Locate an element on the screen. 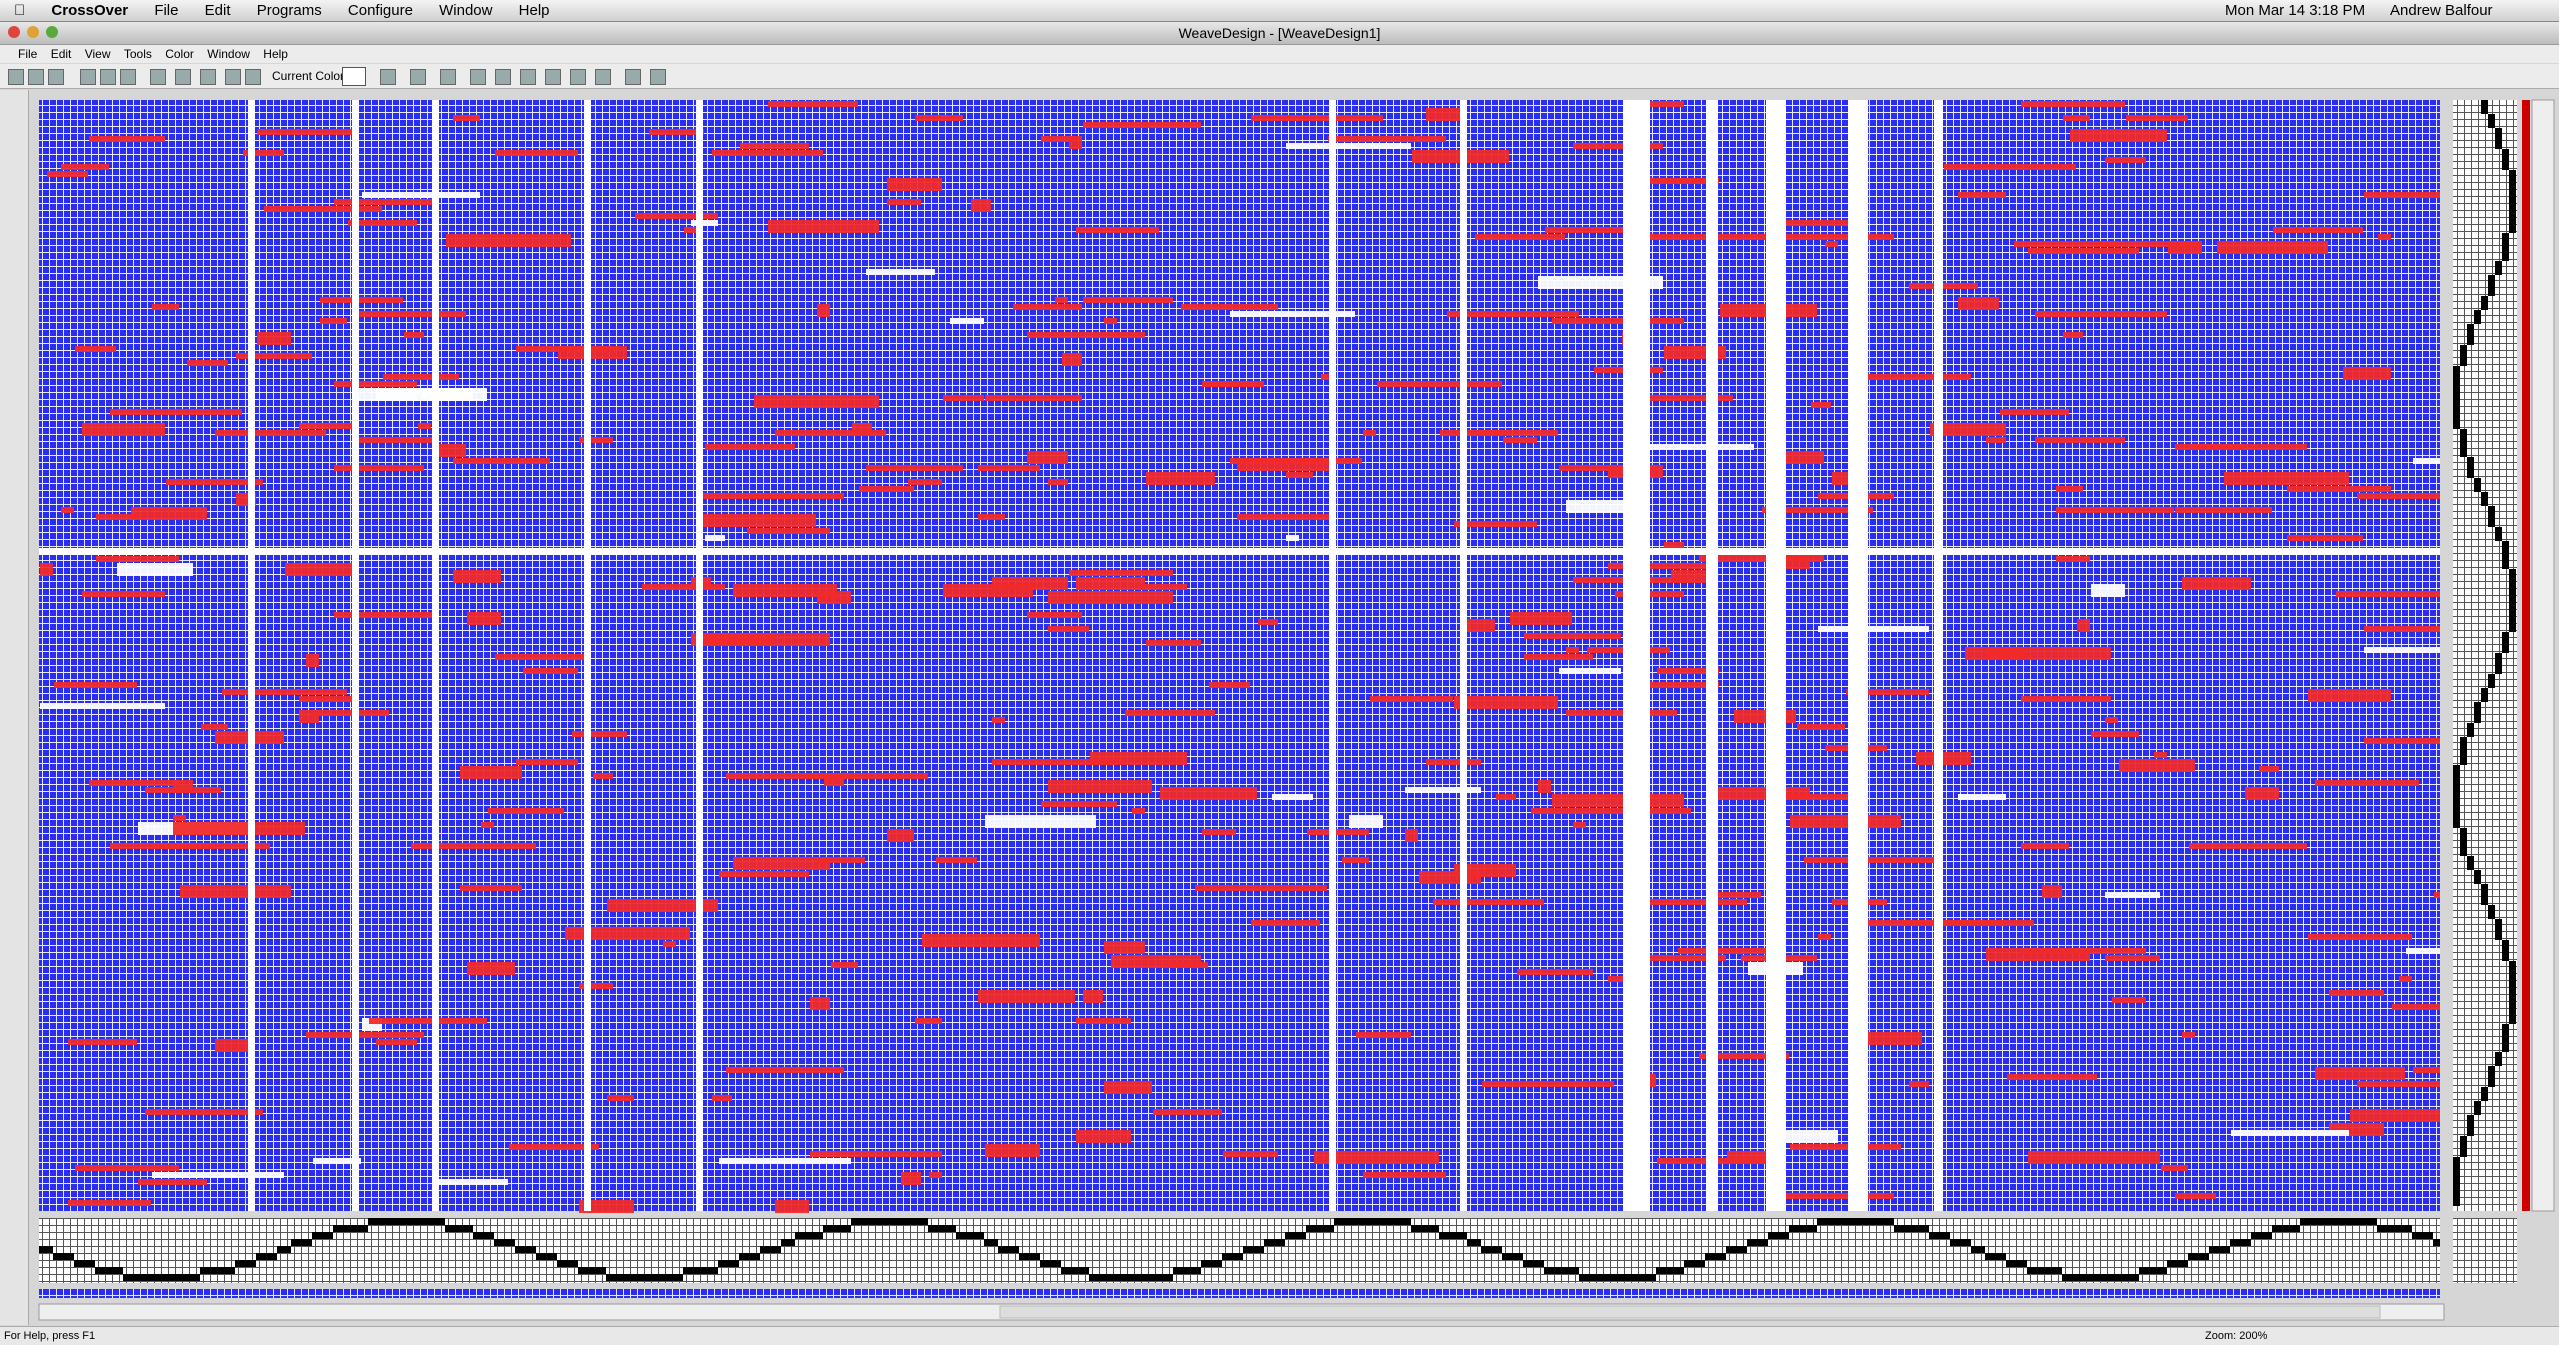  menu-item: View is located at coordinates (97, 54).